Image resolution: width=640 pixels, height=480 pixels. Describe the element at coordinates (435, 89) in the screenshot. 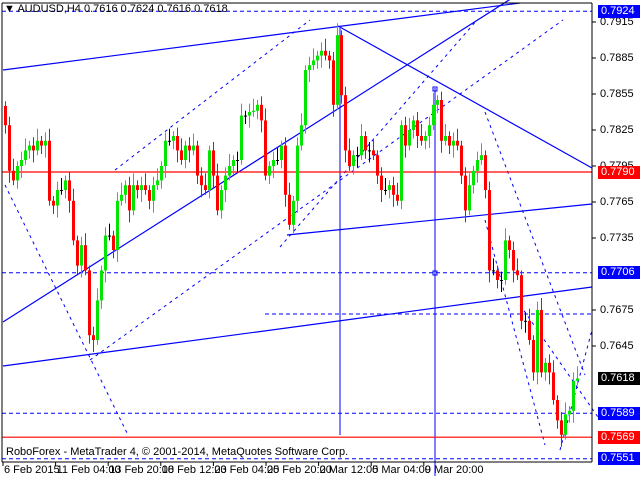

I see `anchor-handle` at that location.